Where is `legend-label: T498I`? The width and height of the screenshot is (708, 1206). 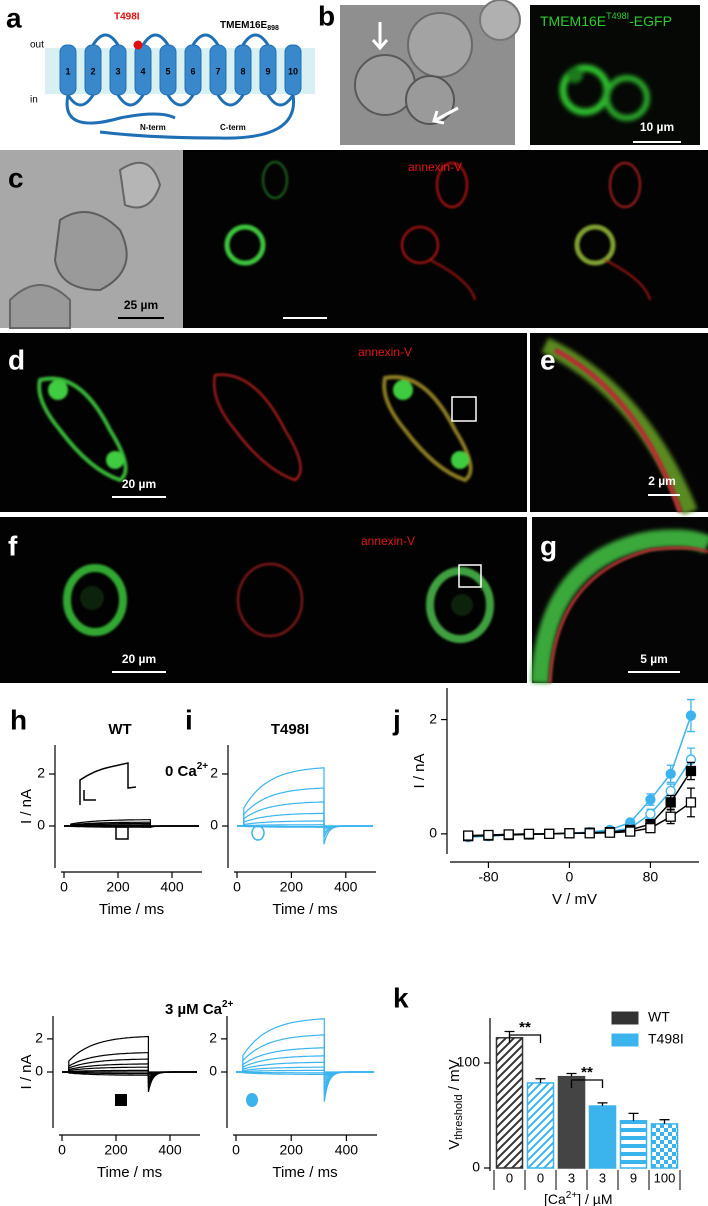
legend-label: T498I is located at coordinates (666, 1039).